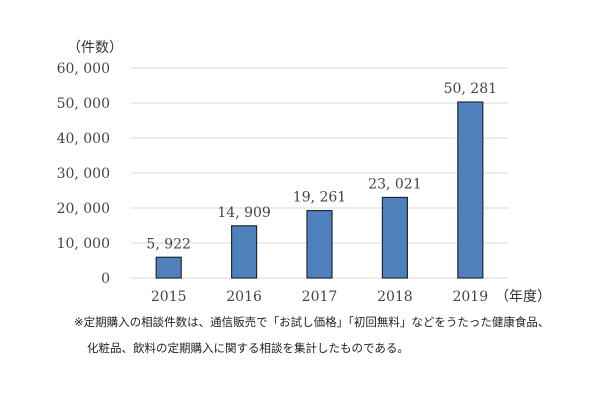  Describe the element at coordinates (244, 252) in the screenshot. I see `bar-2016` at that location.